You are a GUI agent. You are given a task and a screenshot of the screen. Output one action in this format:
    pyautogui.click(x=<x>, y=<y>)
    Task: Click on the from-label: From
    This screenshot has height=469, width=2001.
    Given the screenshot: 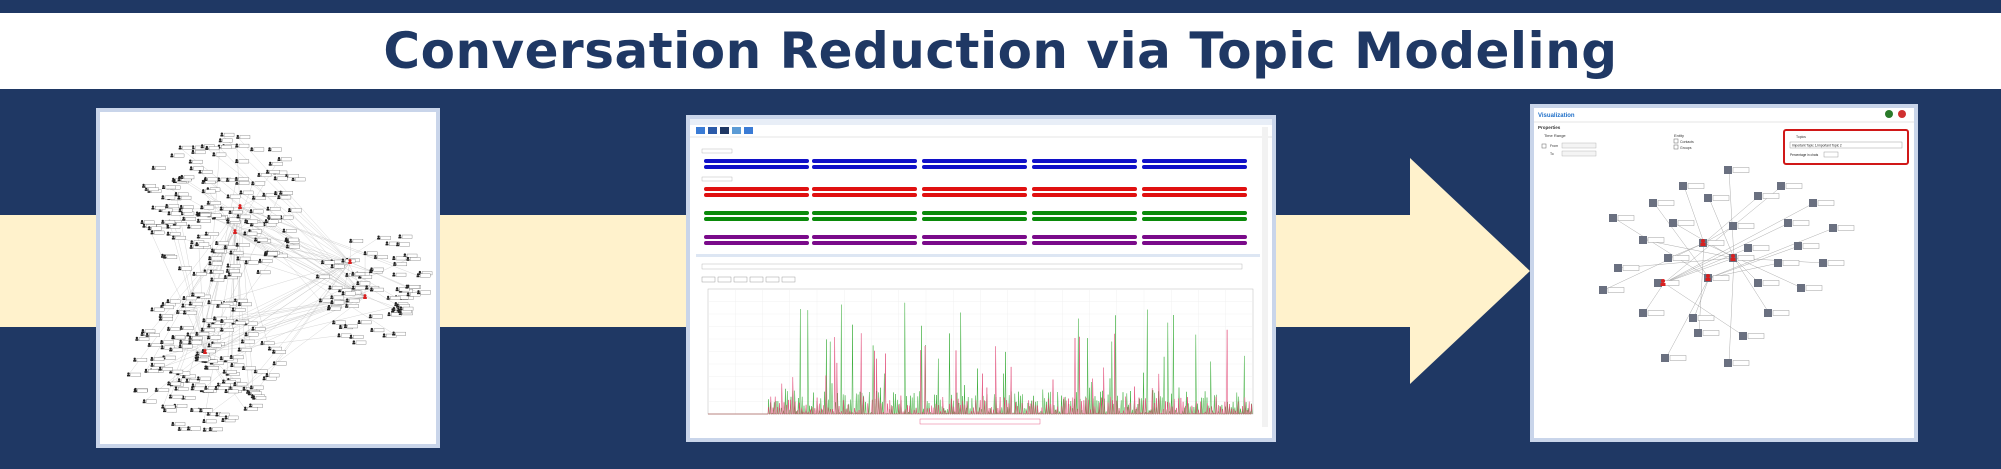 What is the action you would take?
    pyautogui.click(x=1554, y=146)
    